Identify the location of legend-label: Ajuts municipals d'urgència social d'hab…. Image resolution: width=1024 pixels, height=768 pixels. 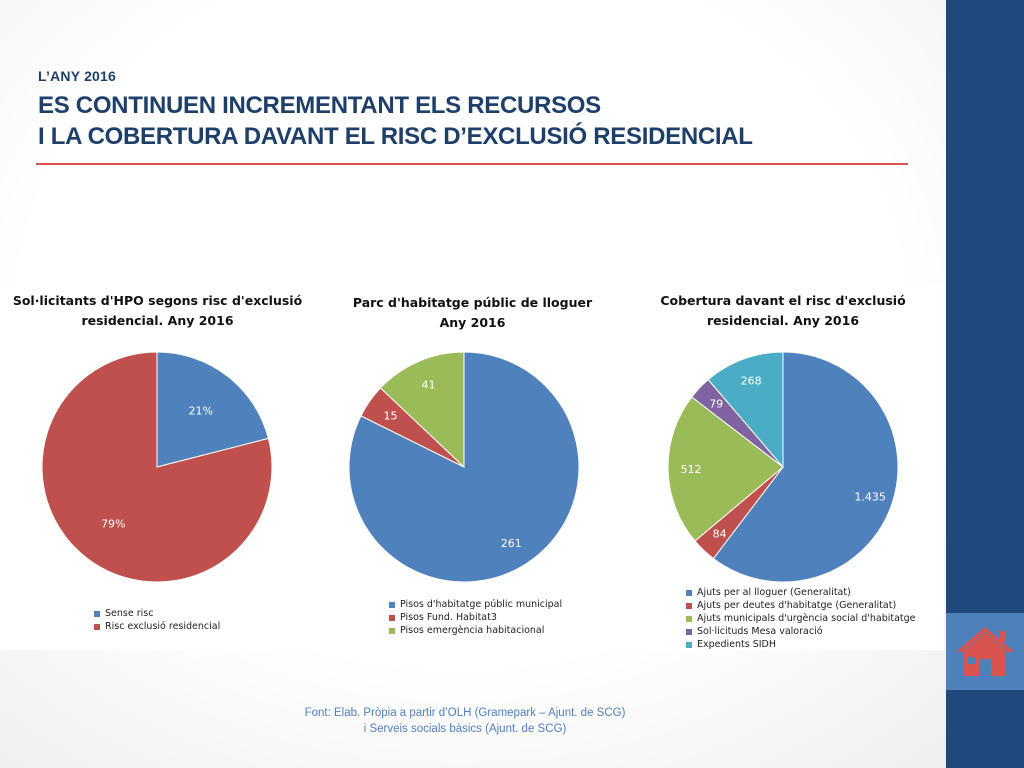
(806, 618).